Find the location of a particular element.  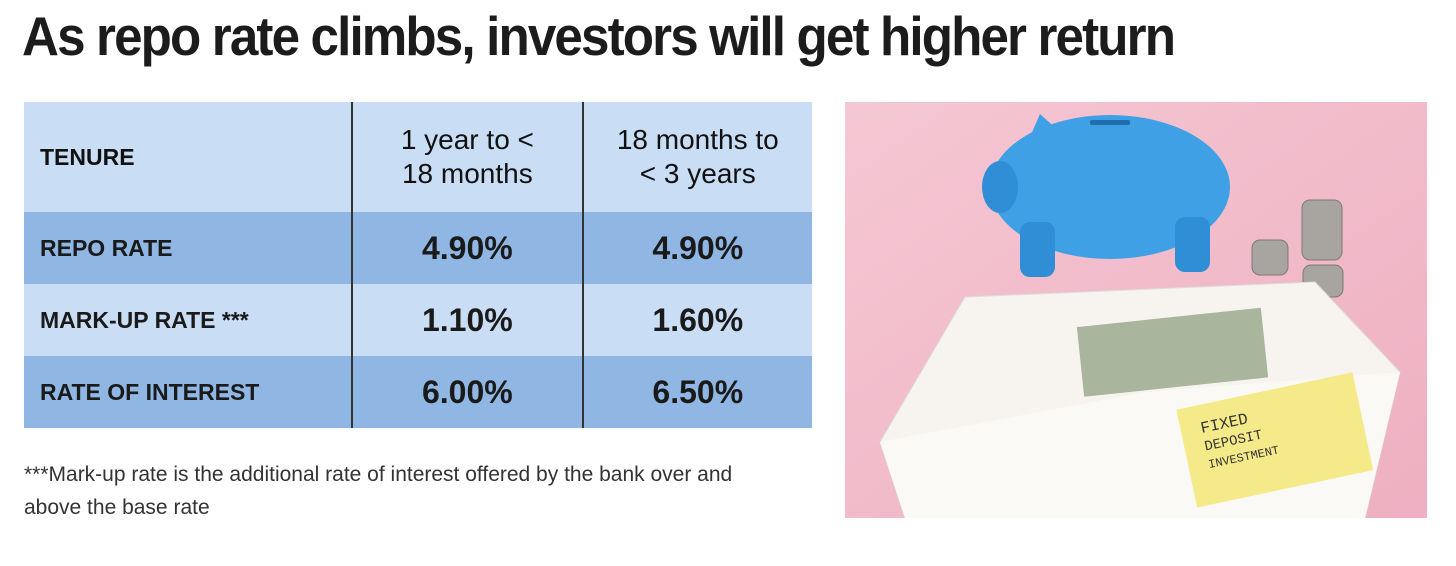

sticky-note: FIXED DEPOSIT INVESTMENT is located at coordinates (1275, 440).